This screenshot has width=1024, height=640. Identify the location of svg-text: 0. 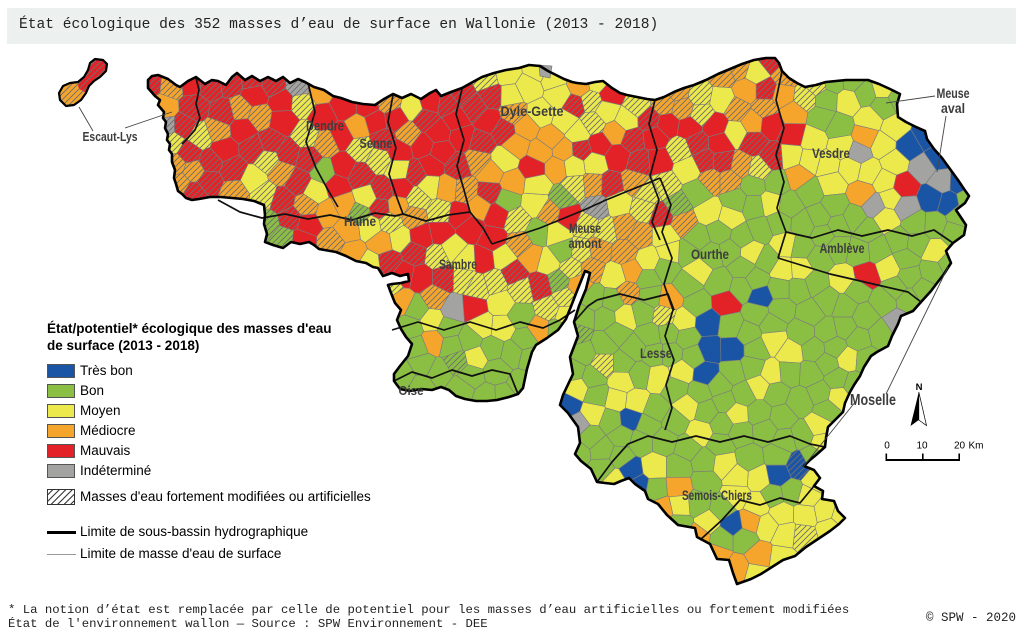
(887, 446).